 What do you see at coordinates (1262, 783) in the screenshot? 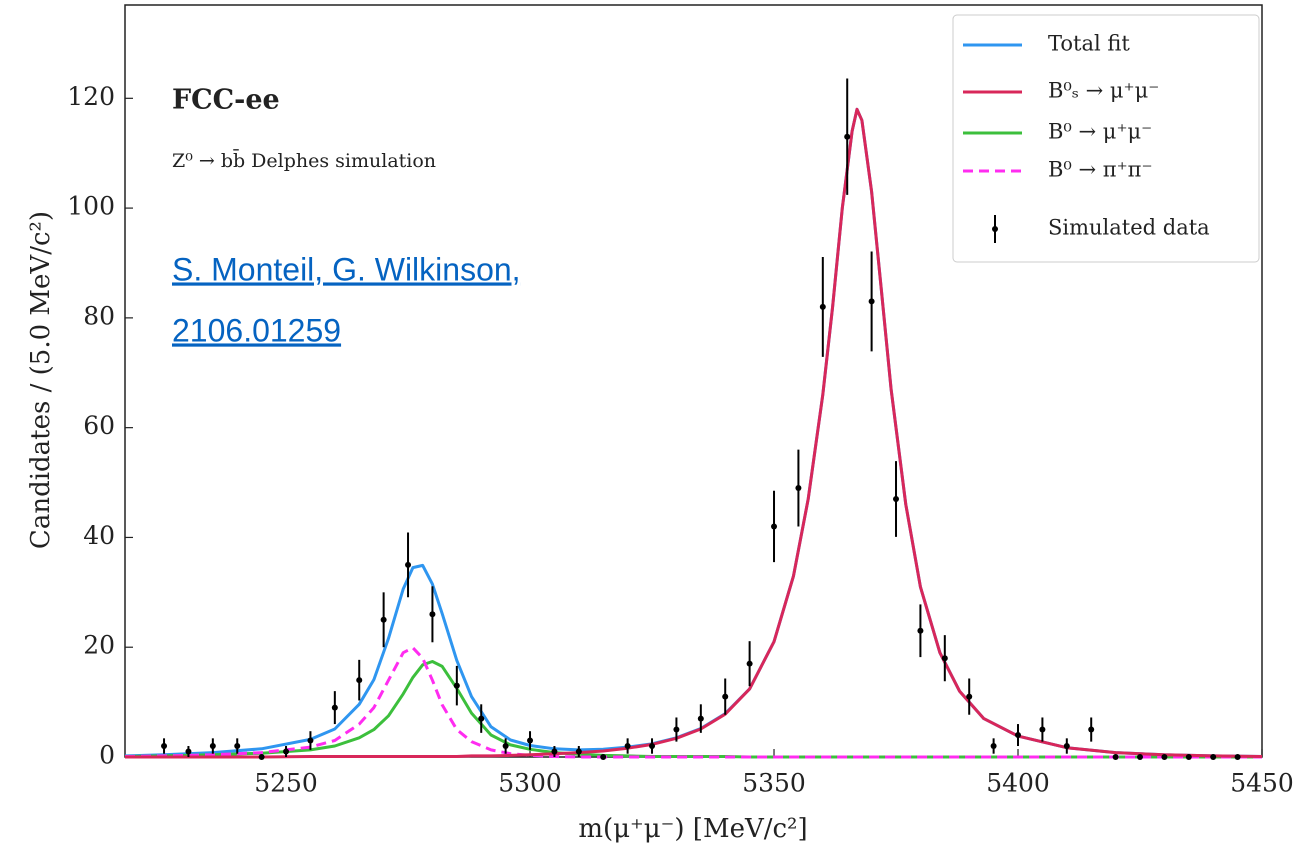
I see `x-tick-label: 5450` at bounding box center [1262, 783].